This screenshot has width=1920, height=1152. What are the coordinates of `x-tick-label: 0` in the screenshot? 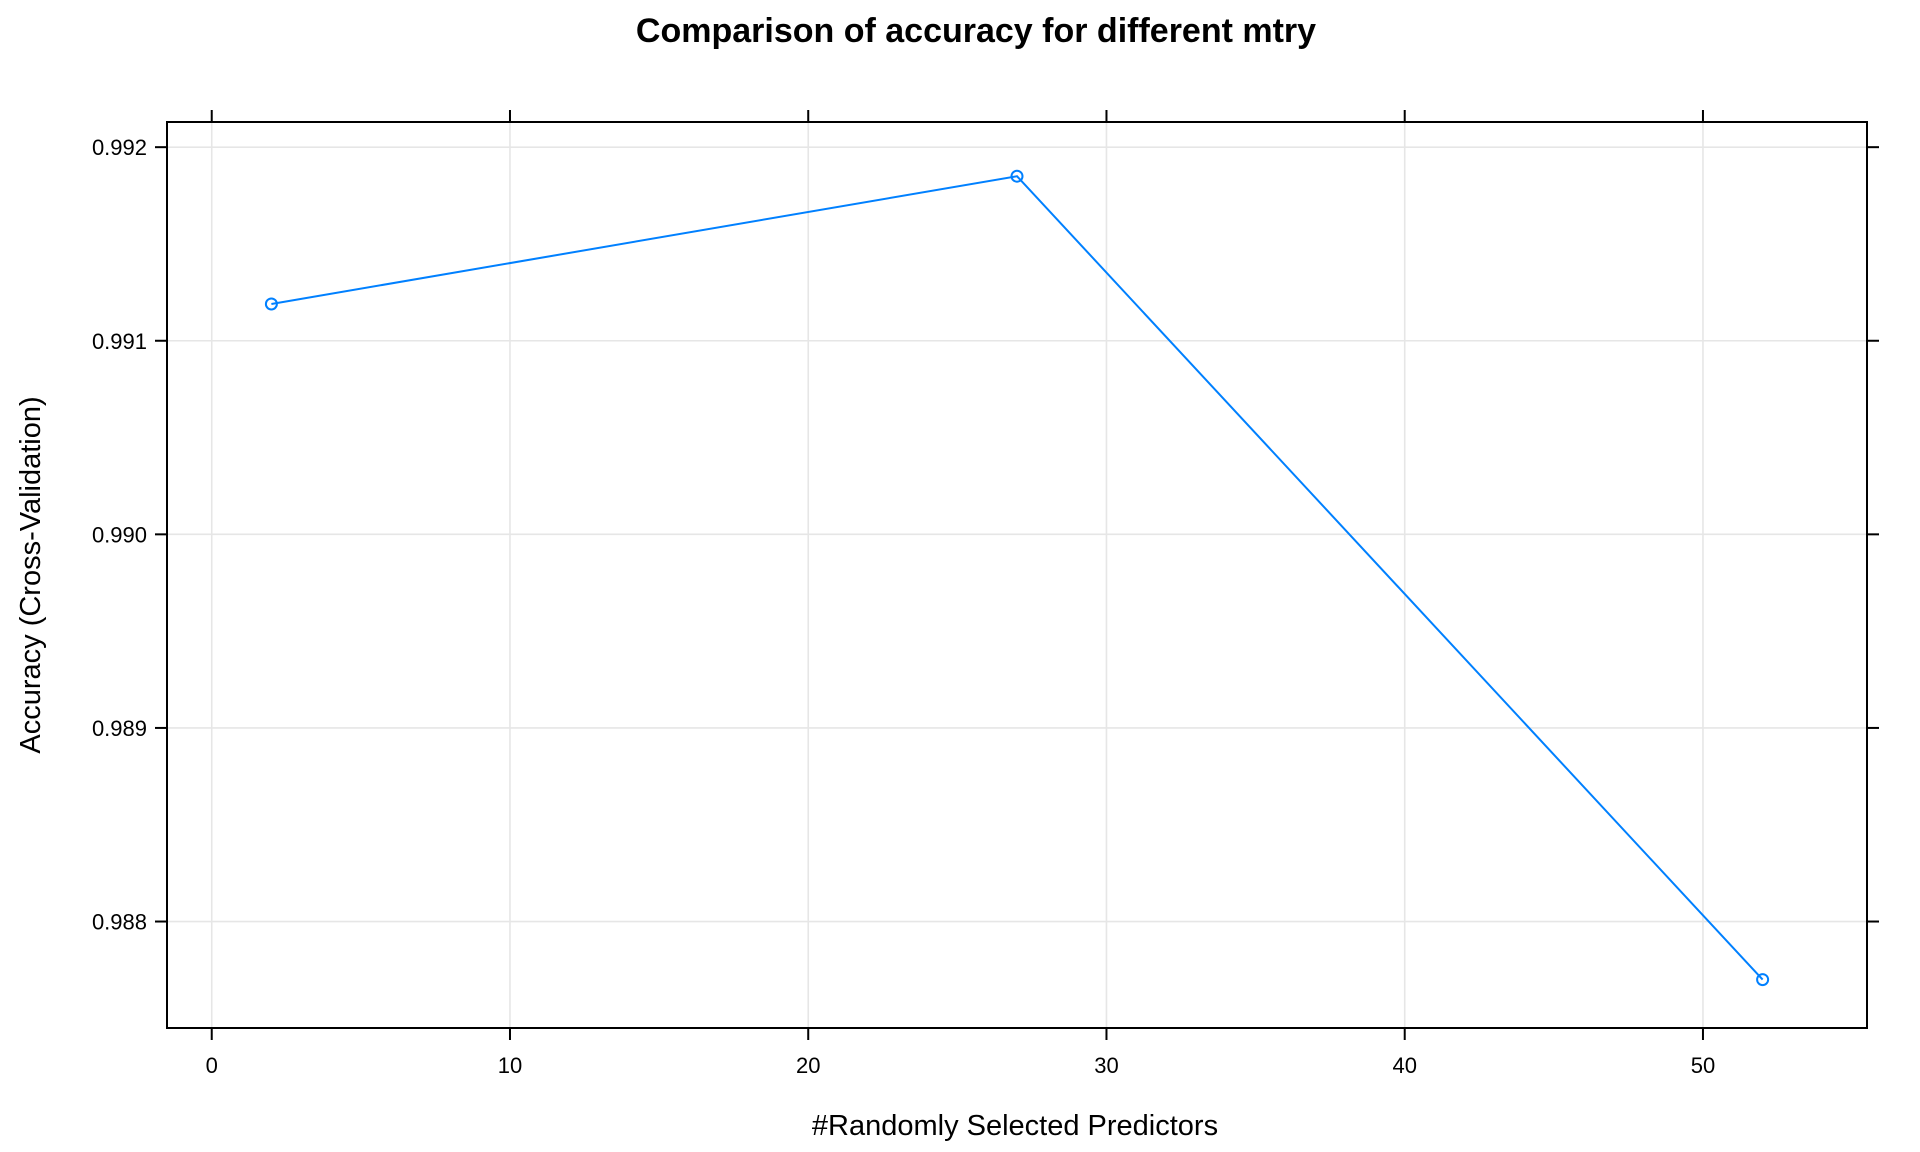 It's located at (212, 1065).